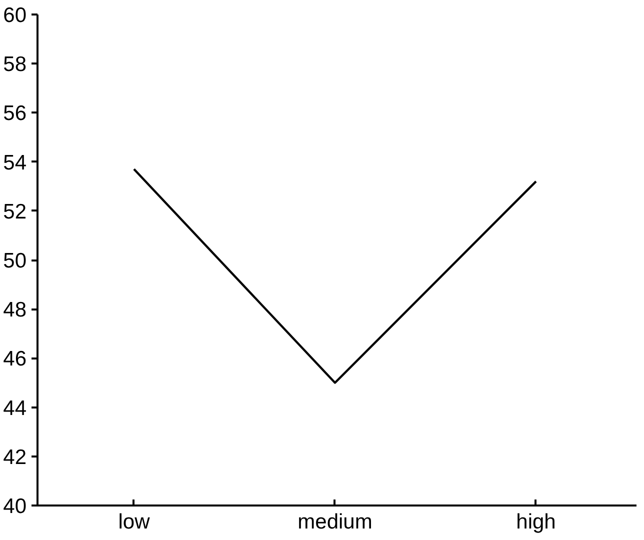 The width and height of the screenshot is (644, 540). I want to click on x-tick-label: medium, so click(335, 522).